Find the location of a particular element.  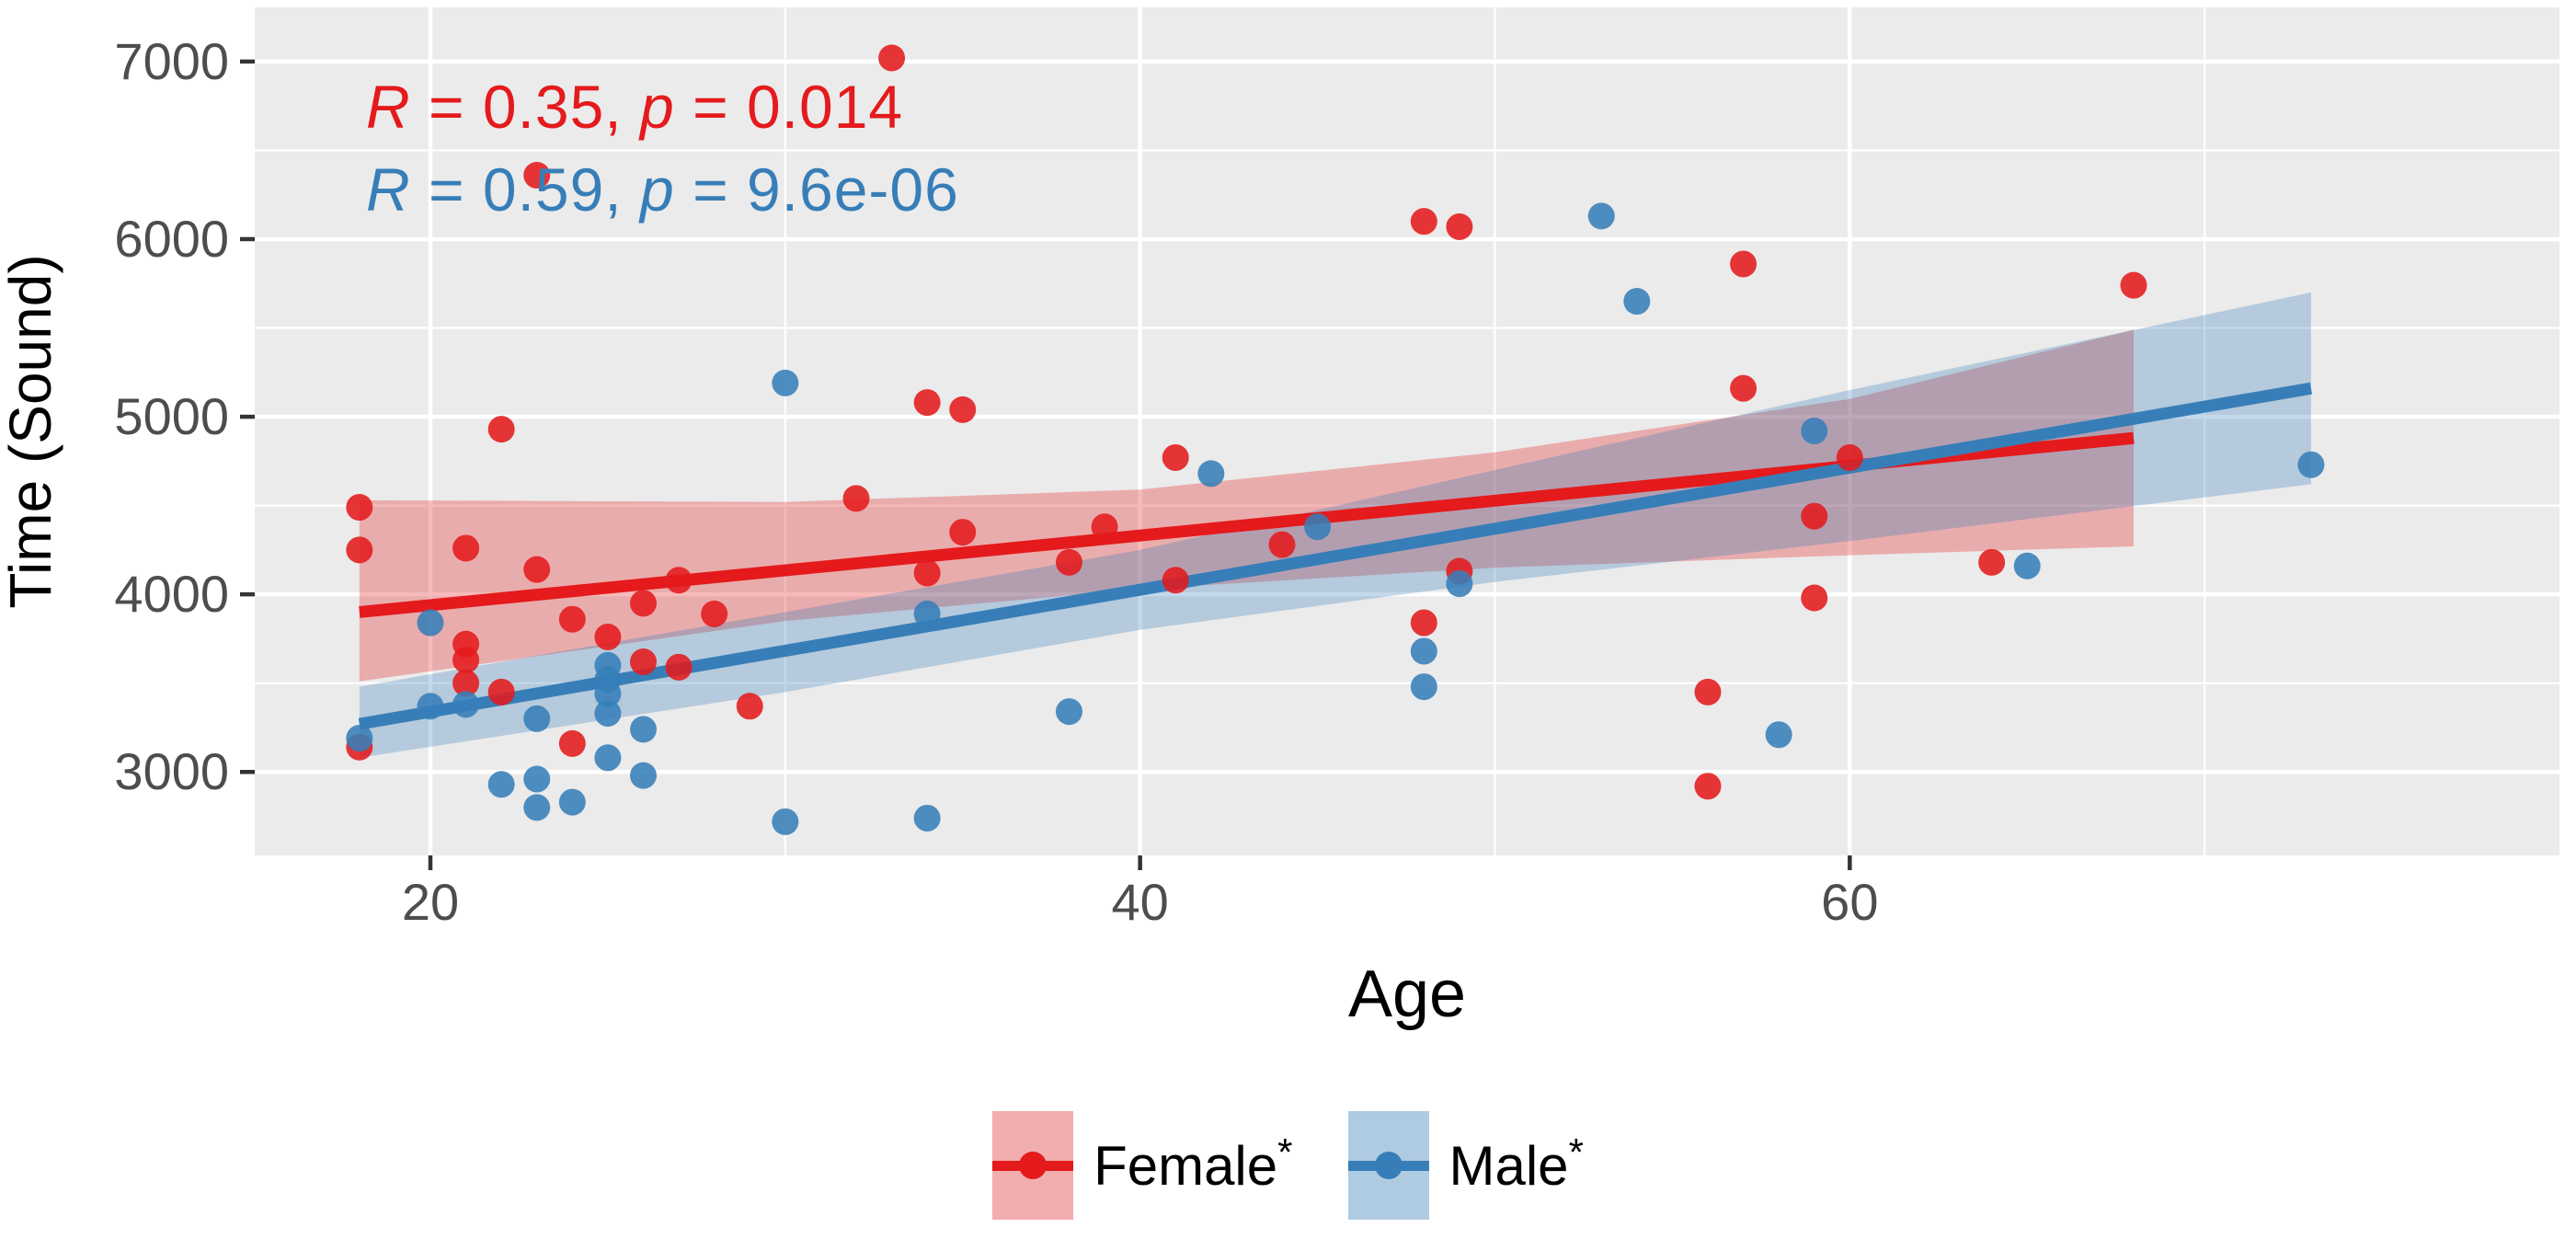

p-stat-value: = 9.6e-06 is located at coordinates (817, 189).